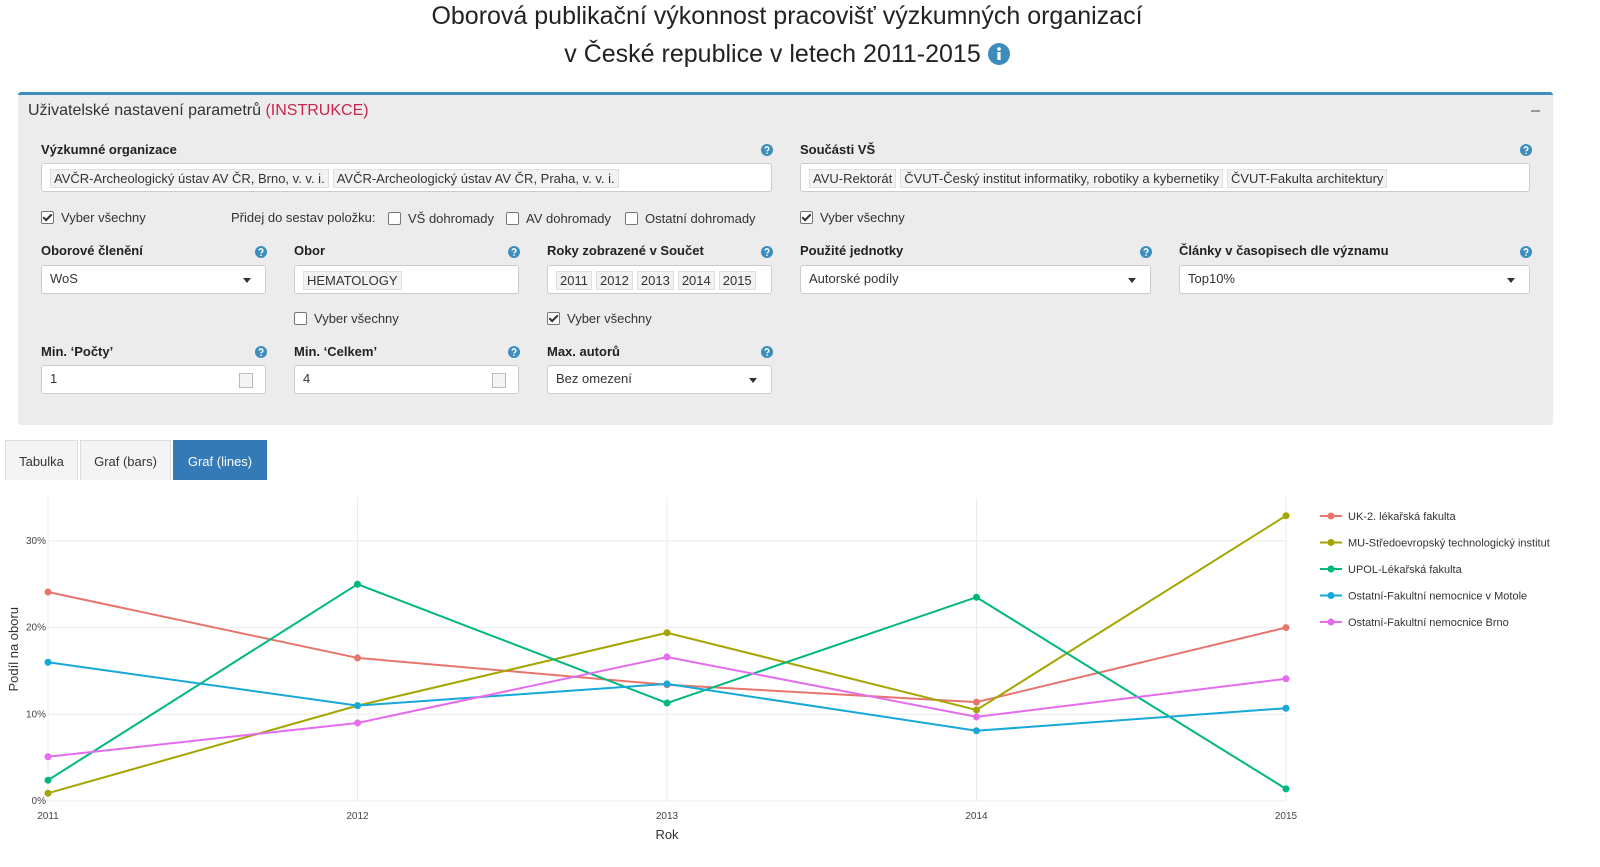  I want to click on select-value: Bez omezení, so click(594, 378).